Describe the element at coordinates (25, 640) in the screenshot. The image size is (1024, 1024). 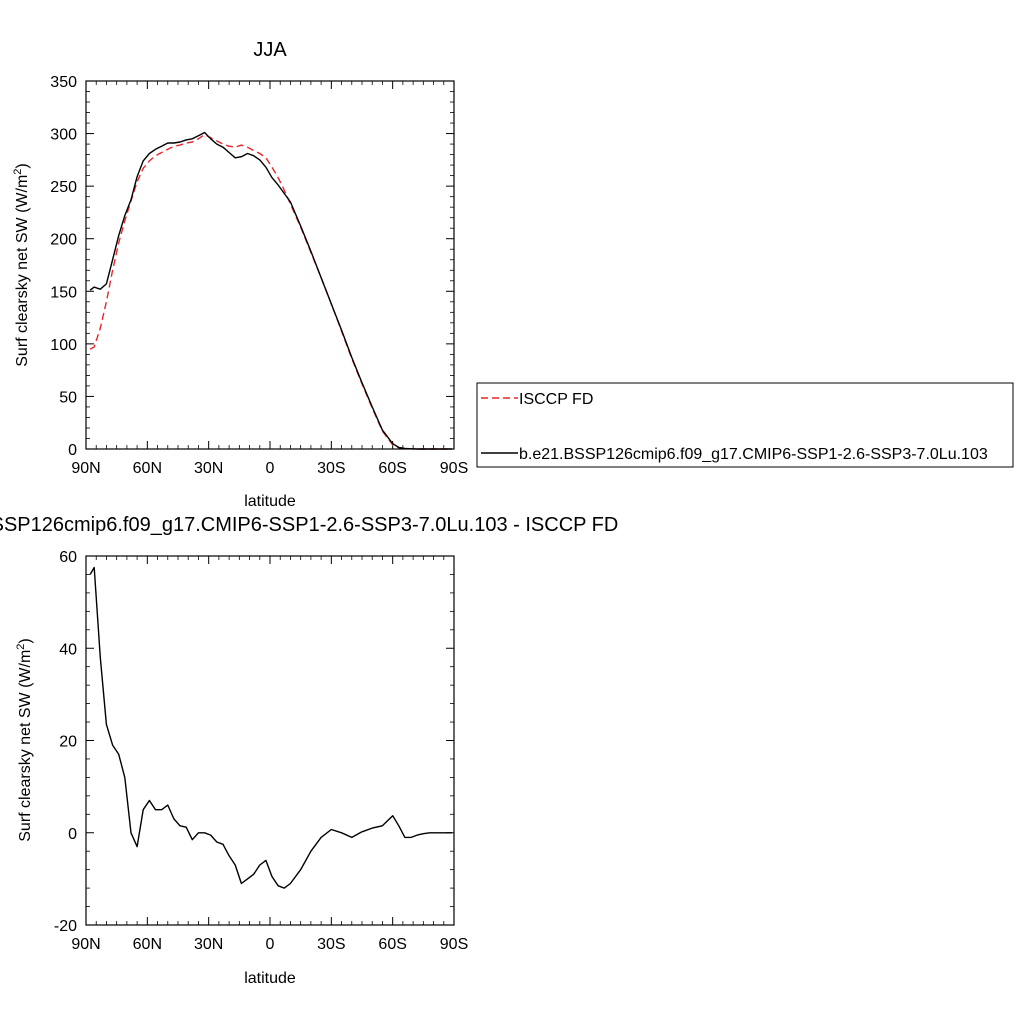
I see `bottom-y-axis-label-close: )` at that location.